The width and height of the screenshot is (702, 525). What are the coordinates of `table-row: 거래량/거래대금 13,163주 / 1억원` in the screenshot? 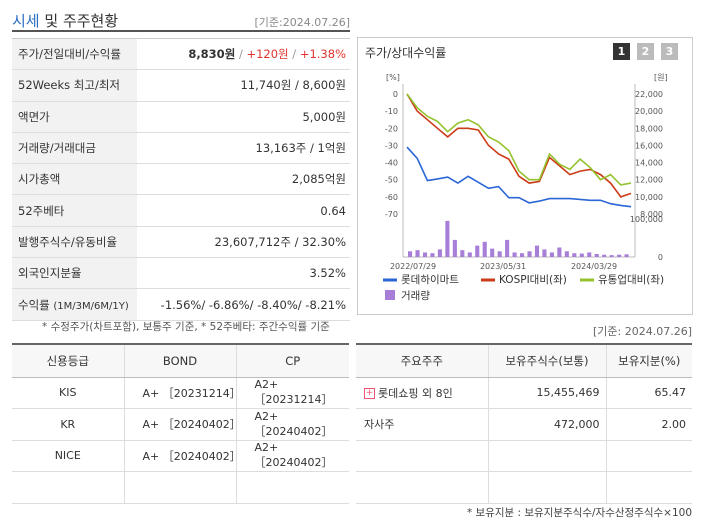 It's located at (181, 148).